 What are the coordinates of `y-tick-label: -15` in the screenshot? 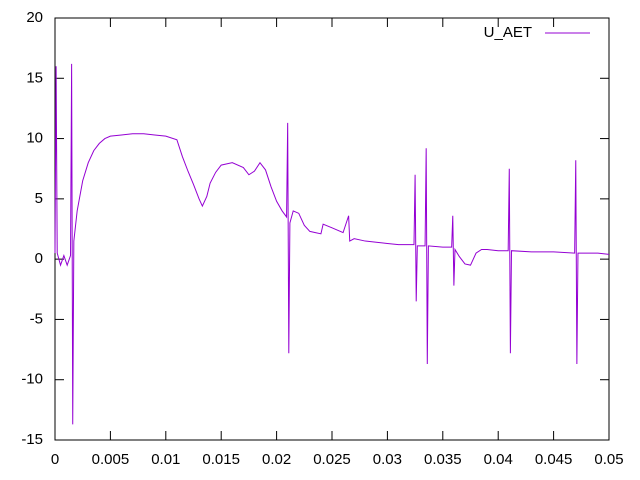 It's located at (32, 439).